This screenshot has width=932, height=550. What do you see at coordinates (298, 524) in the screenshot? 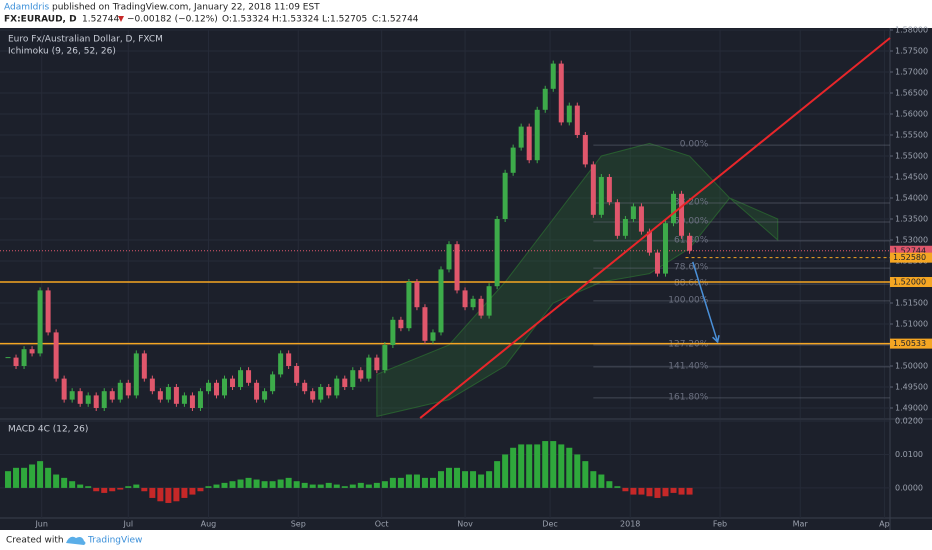
I see `x-tick-label: Sep` at bounding box center [298, 524].